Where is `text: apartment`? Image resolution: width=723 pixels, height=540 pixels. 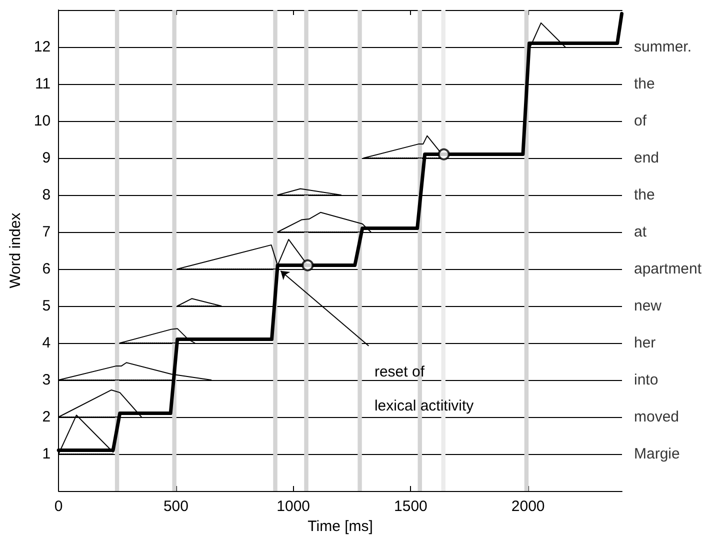
text: apartment is located at coordinates (668, 269).